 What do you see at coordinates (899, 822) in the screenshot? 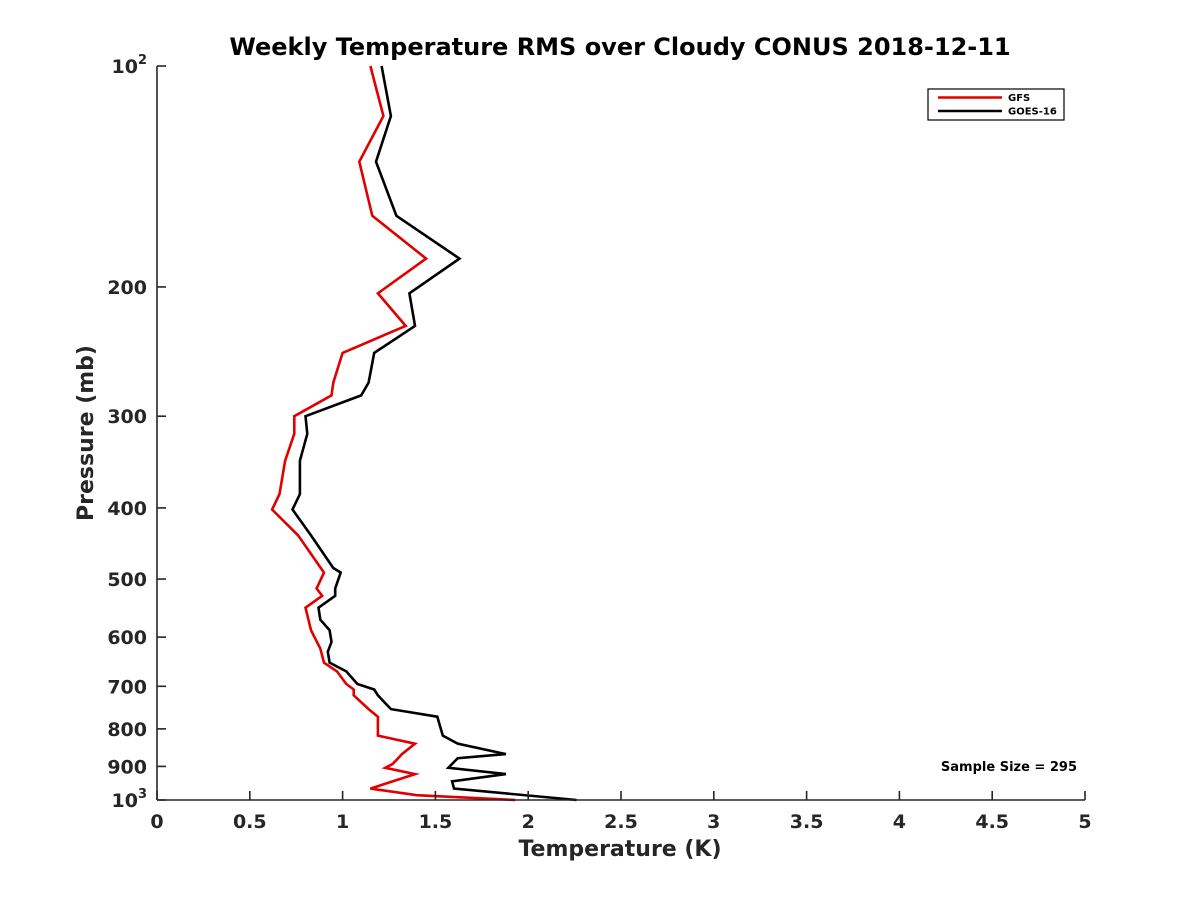
I see `x-tick-label: 4` at bounding box center [899, 822].